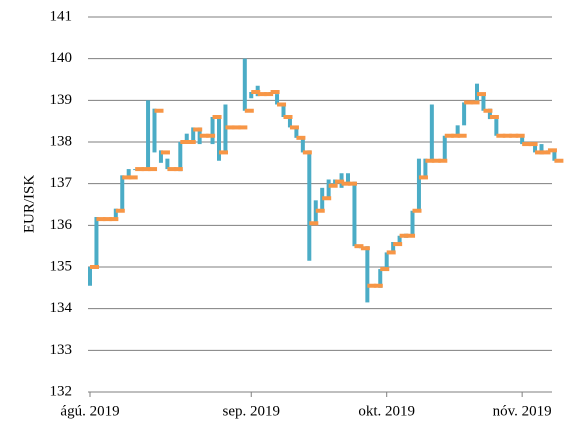  What do you see at coordinates (61, 391) in the screenshot?
I see `y-tick-label: 132` at bounding box center [61, 391].